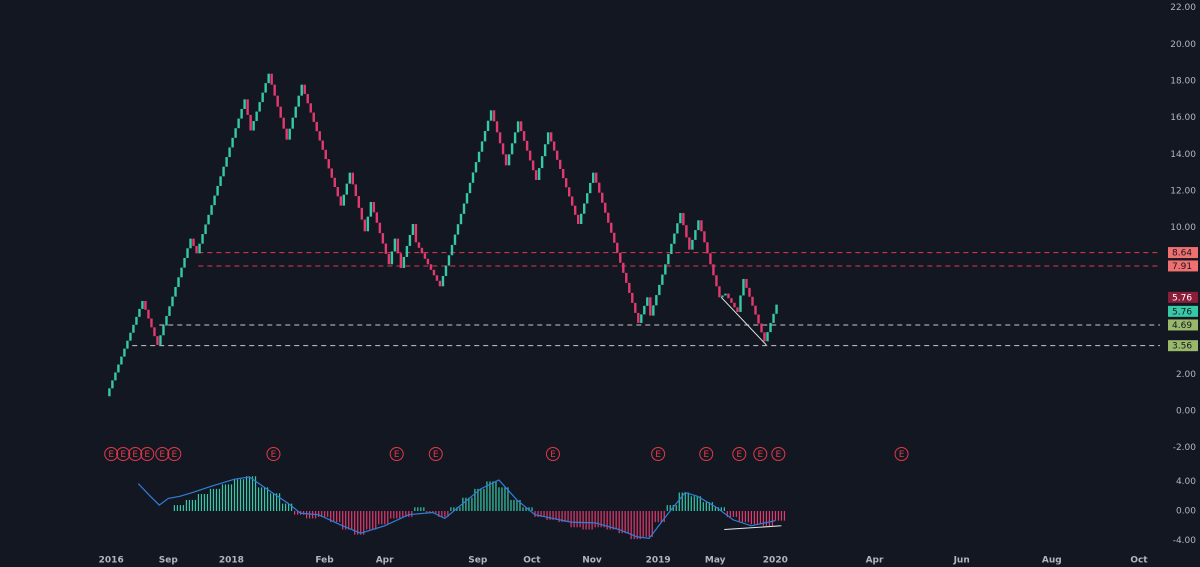  Describe the element at coordinates (1182, 267) in the screenshot. I see `price-tag-label: 7.91` at that location.